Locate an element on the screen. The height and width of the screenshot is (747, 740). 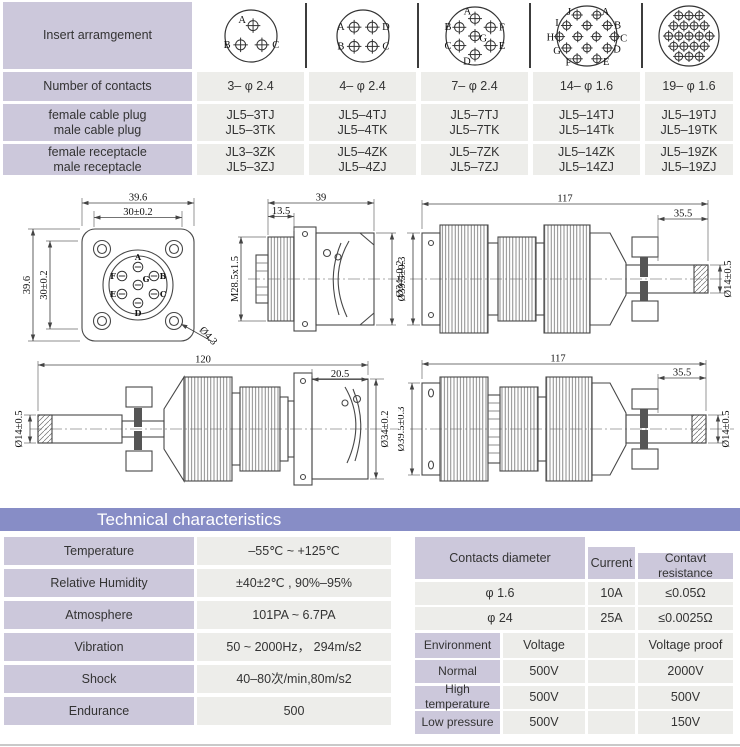
part-receptacle: JL5–19ZK JL5–19ZJ is located at coordinates (689, 159).